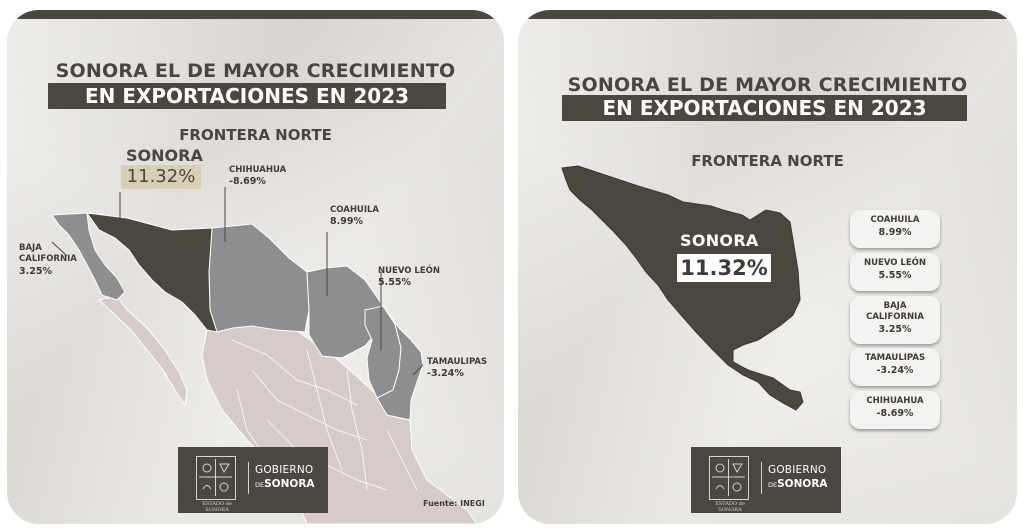 The image size is (1024, 532). I want to click on baja-california-label-line2: CALIFORNIA, so click(48, 259).